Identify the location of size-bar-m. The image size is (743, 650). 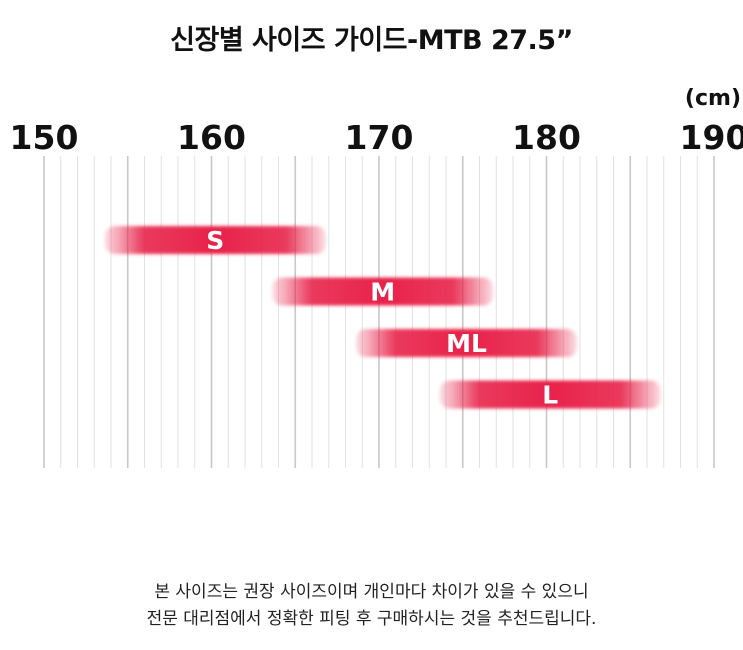
(383, 291).